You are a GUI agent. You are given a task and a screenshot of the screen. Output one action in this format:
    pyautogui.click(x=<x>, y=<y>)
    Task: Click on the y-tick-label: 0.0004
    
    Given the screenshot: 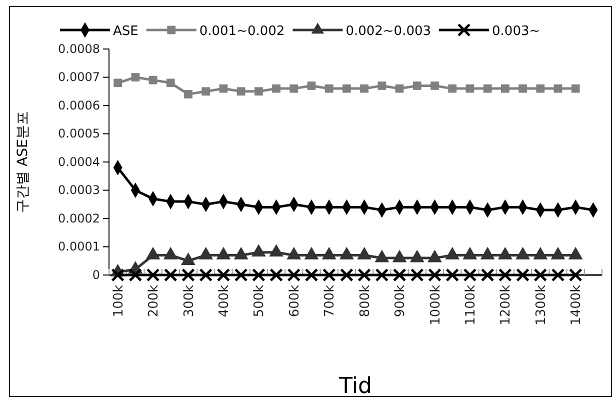 What is the action you would take?
    pyautogui.click(x=79, y=161)
    